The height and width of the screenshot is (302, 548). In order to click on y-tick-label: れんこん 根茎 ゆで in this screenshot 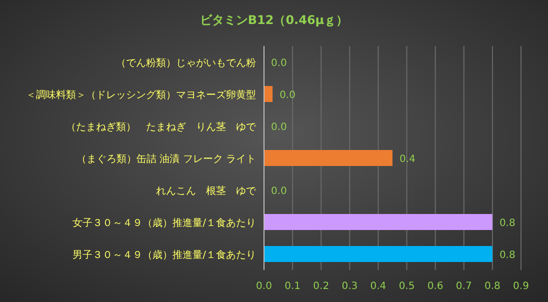, I will do `click(206, 191)`.